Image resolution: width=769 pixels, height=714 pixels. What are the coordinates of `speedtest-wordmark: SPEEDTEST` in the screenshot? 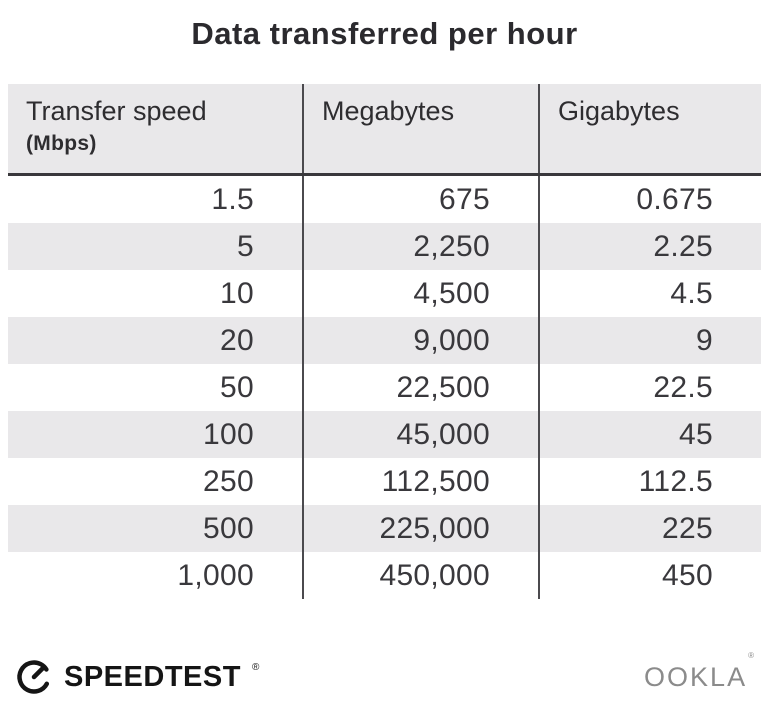 It's located at (152, 676).